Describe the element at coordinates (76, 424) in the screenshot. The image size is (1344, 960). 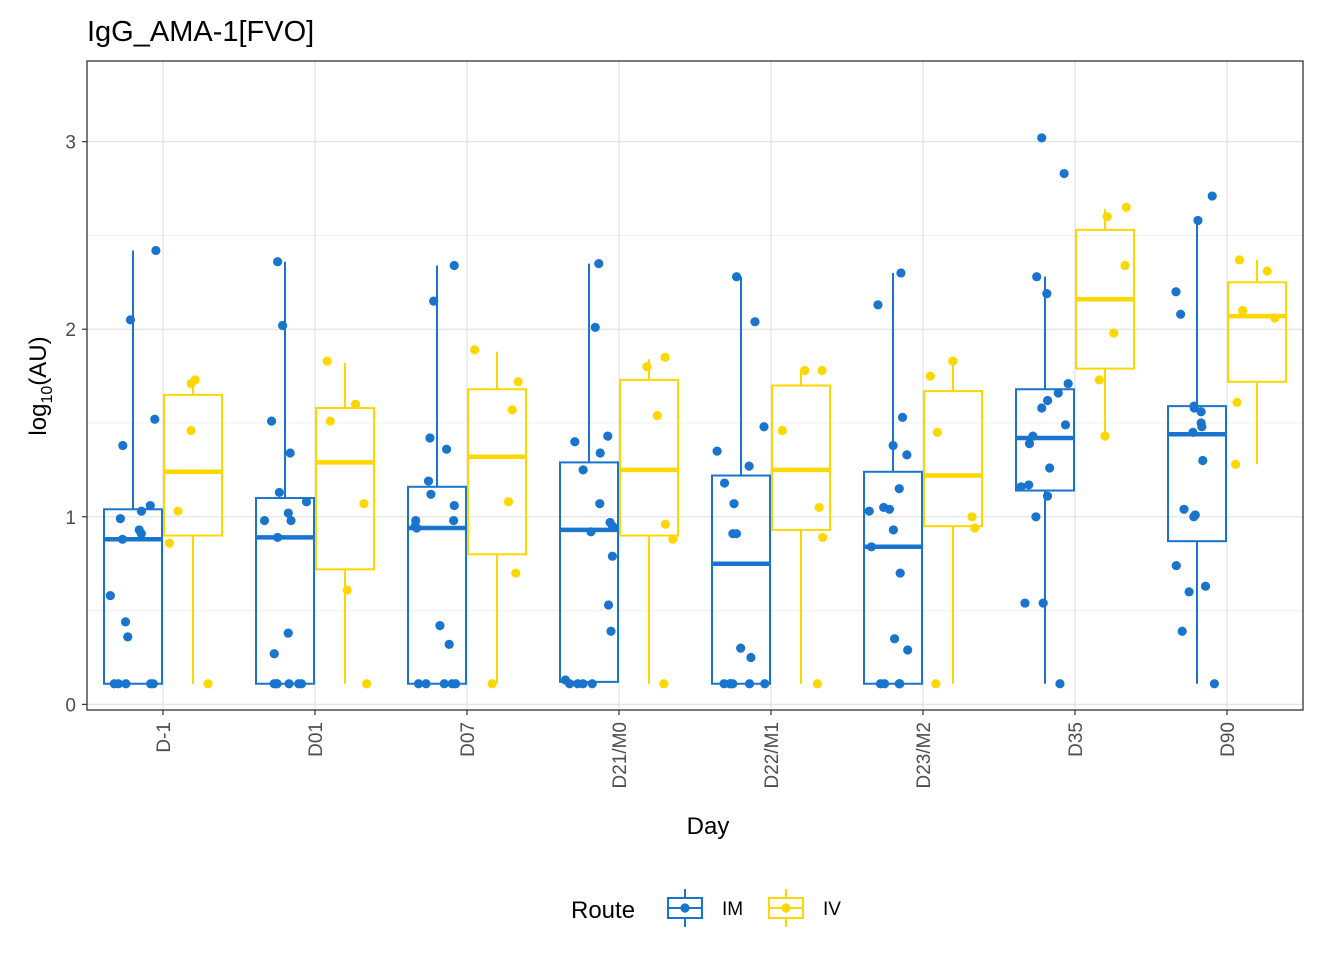
I see `y-axis: 0 1 2 3` at that location.